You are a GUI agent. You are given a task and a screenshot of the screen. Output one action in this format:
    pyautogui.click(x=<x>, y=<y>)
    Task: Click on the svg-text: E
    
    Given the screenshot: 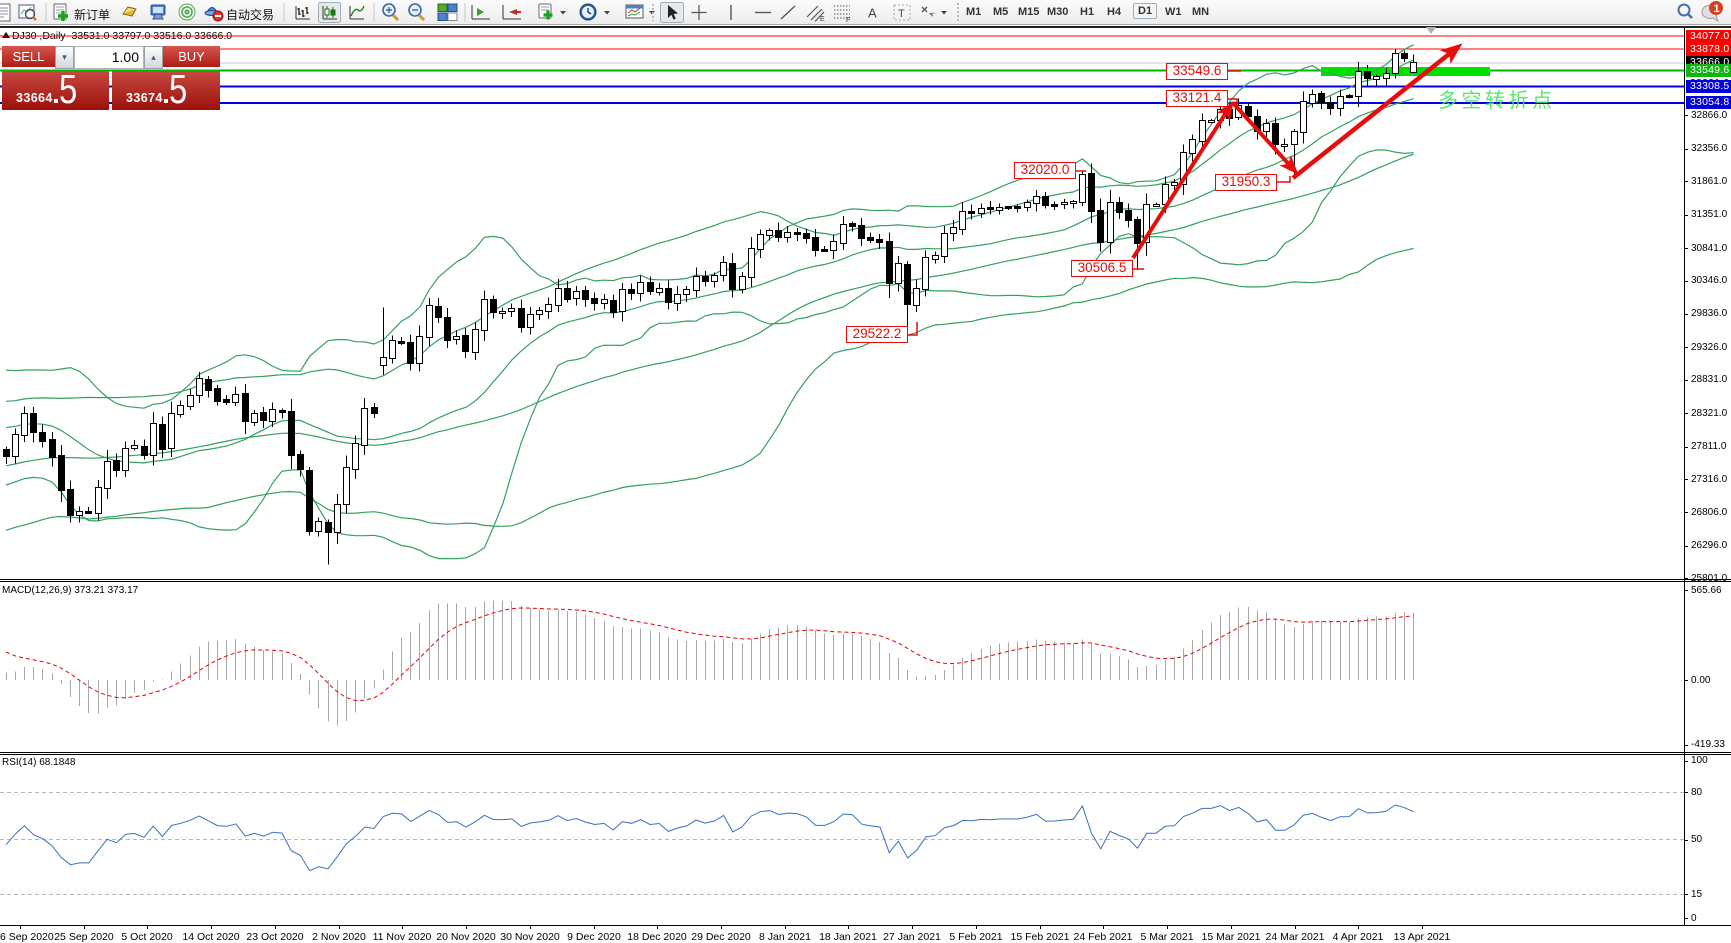 What is the action you would take?
    pyautogui.click(x=822, y=19)
    